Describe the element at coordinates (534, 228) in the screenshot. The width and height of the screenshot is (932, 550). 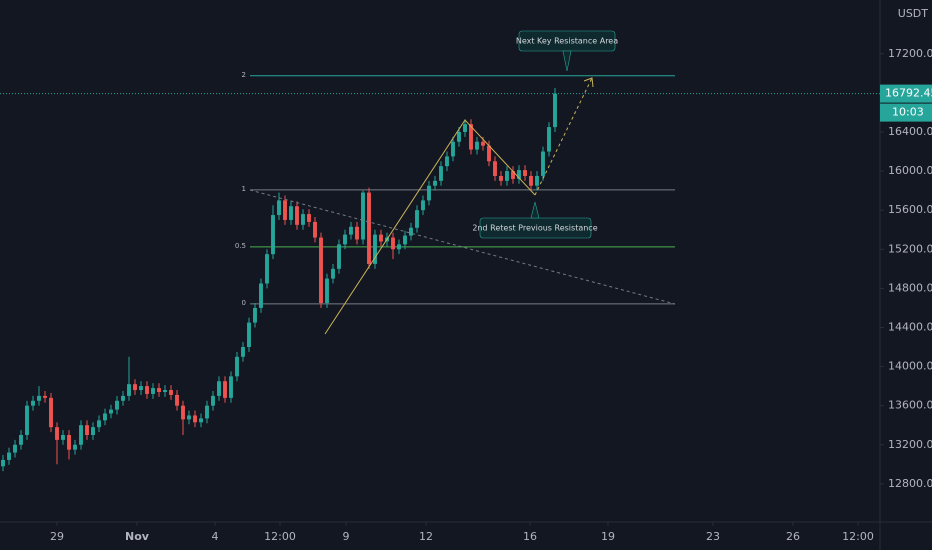
I see `annotation-text: 2nd Retest Previous Resistance` at that location.